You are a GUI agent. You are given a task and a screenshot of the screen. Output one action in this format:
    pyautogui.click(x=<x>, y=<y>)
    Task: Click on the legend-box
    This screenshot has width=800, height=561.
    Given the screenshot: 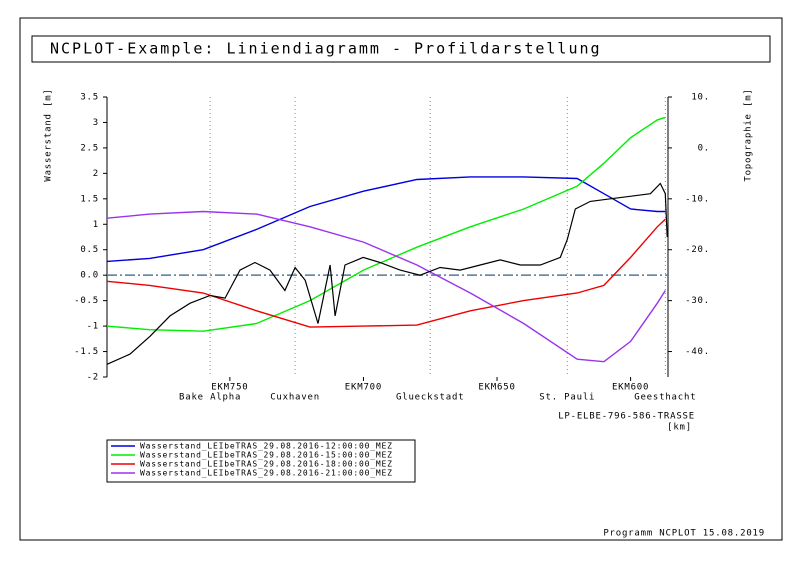 What is the action you would take?
    pyautogui.click(x=261, y=461)
    